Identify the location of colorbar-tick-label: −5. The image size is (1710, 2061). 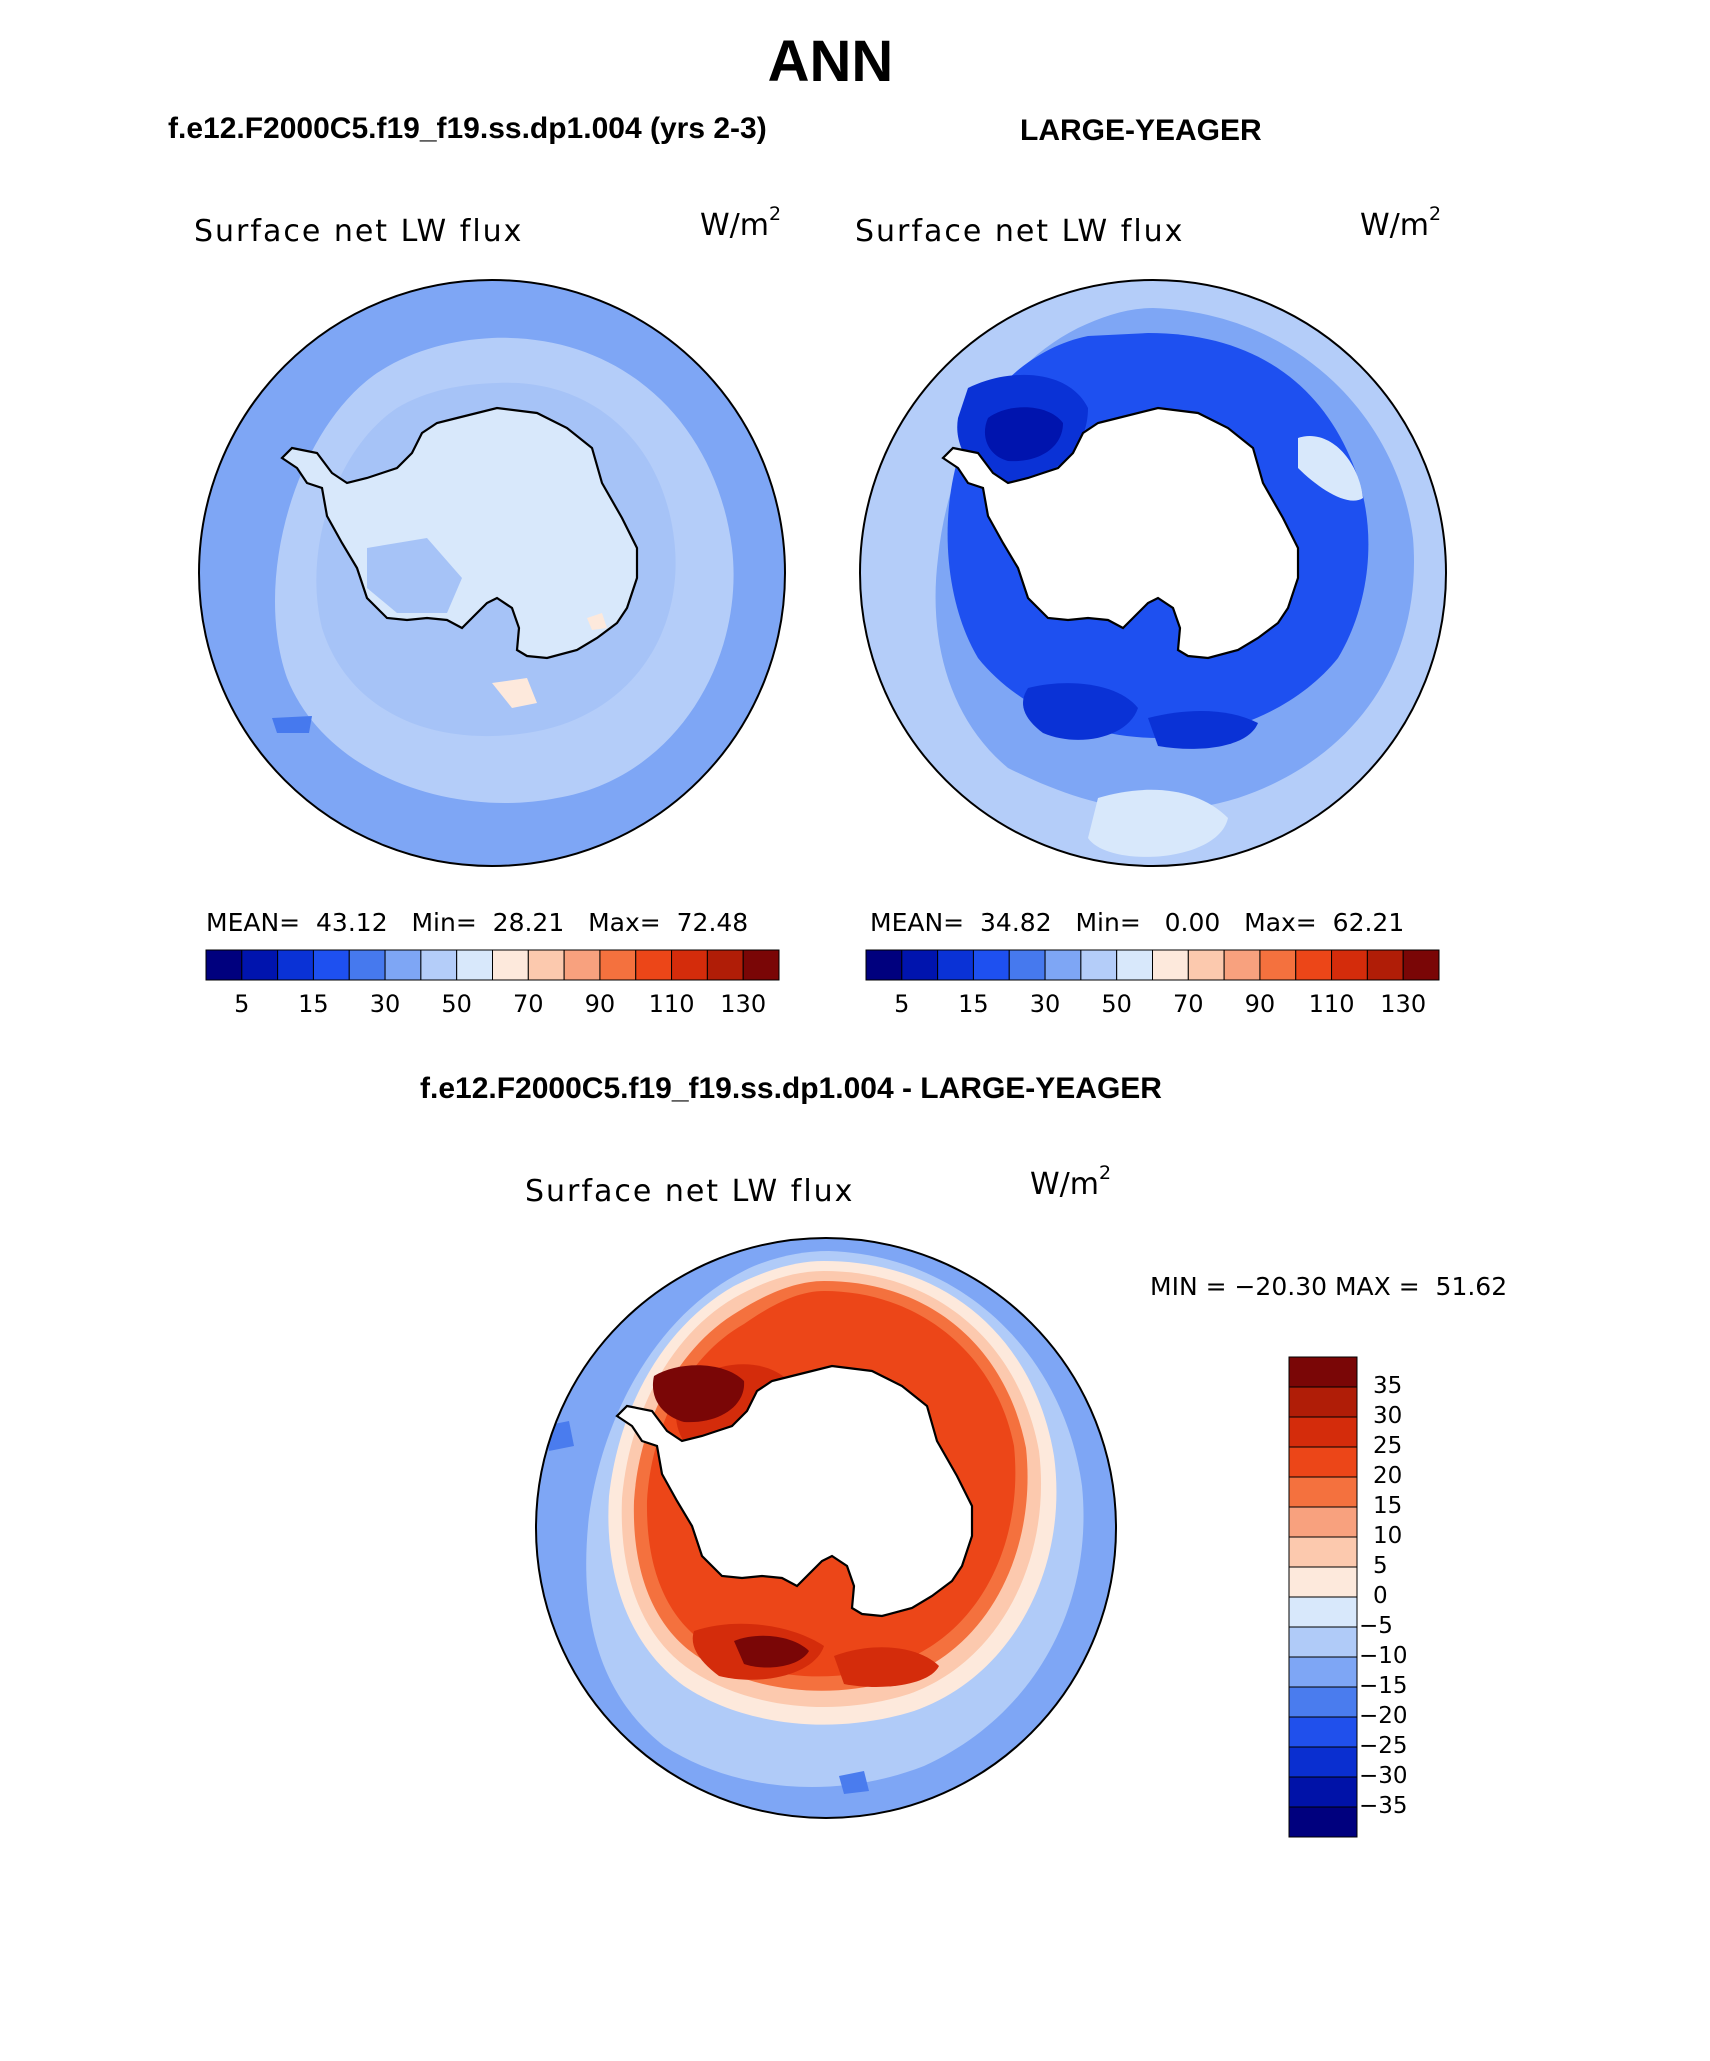
(1376, 1626).